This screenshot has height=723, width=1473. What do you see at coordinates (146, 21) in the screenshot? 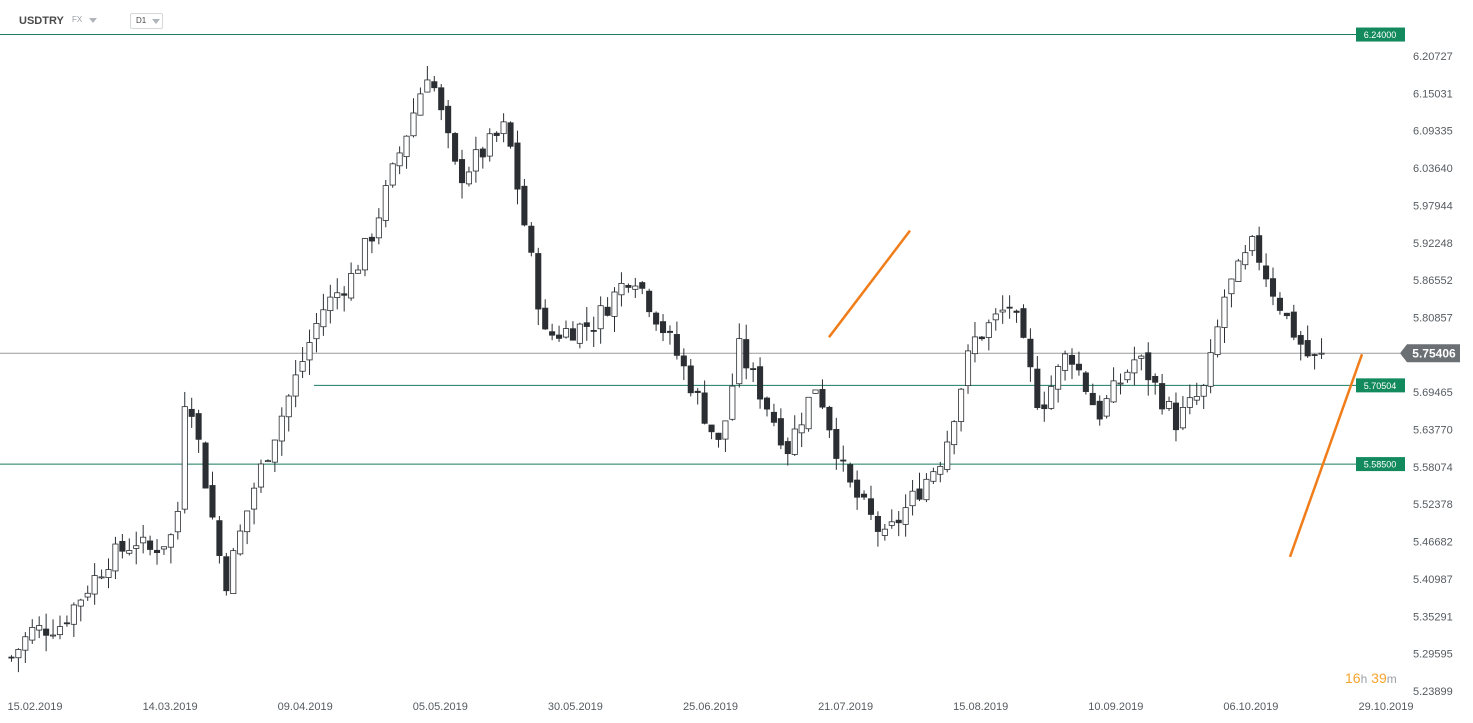
I see `timeframe-select: D1` at bounding box center [146, 21].